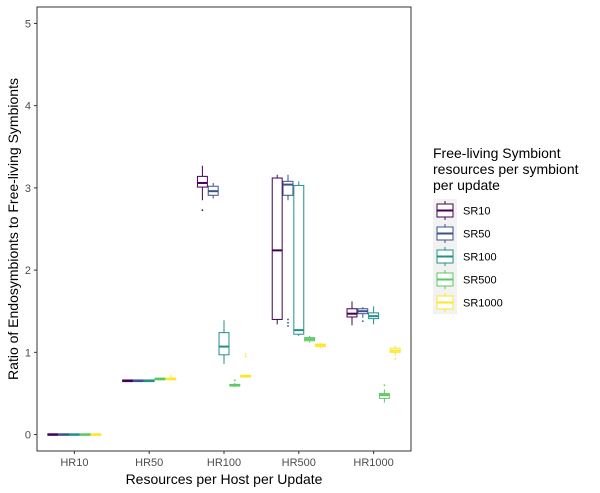 This screenshot has width=600, height=493. I want to click on box-sr1000-hr100, so click(246, 365).